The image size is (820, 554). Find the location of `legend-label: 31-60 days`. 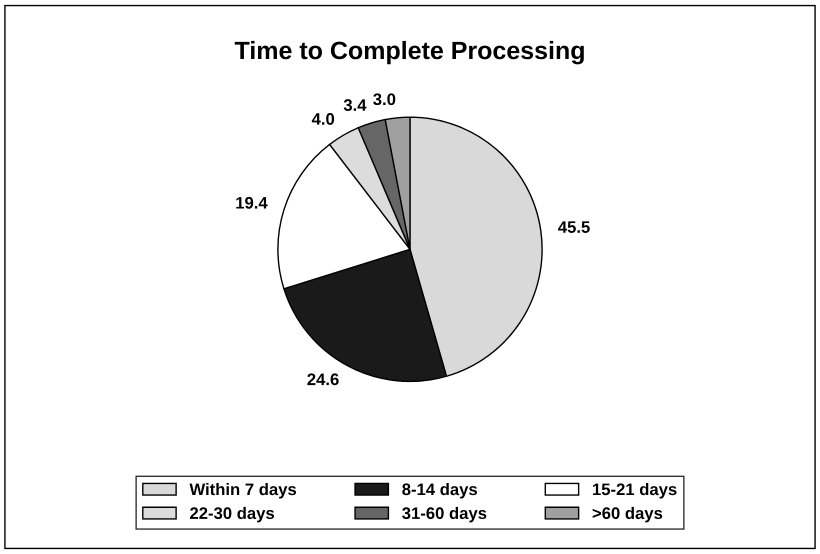

legend-label: 31-60 days is located at coordinates (444, 514).